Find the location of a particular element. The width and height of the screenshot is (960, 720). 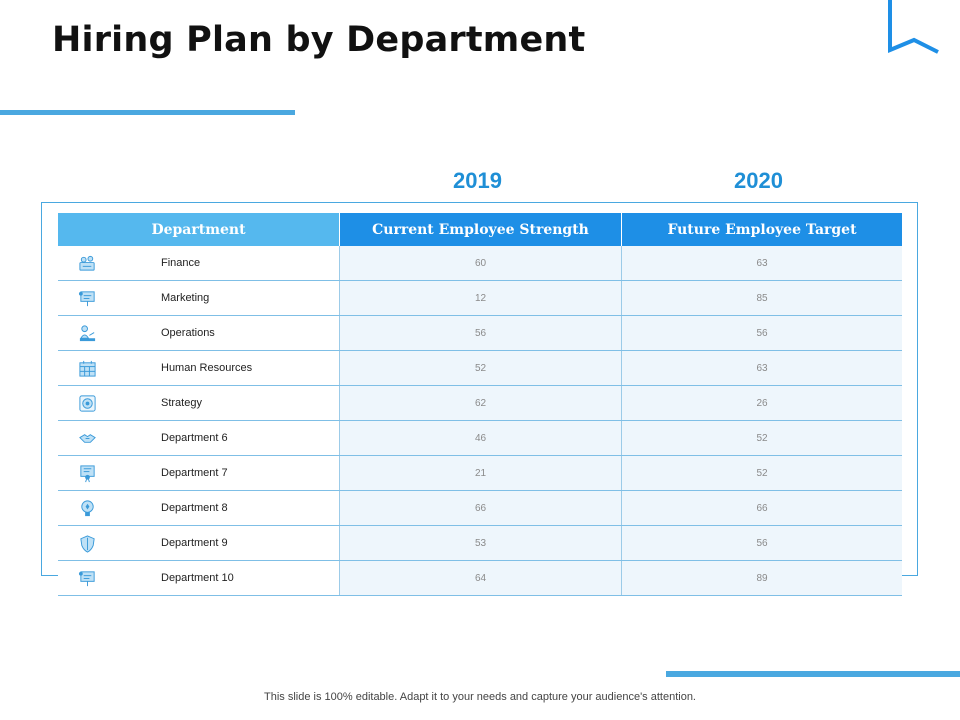

table-row: Strategy 62 26 is located at coordinates (480, 403).